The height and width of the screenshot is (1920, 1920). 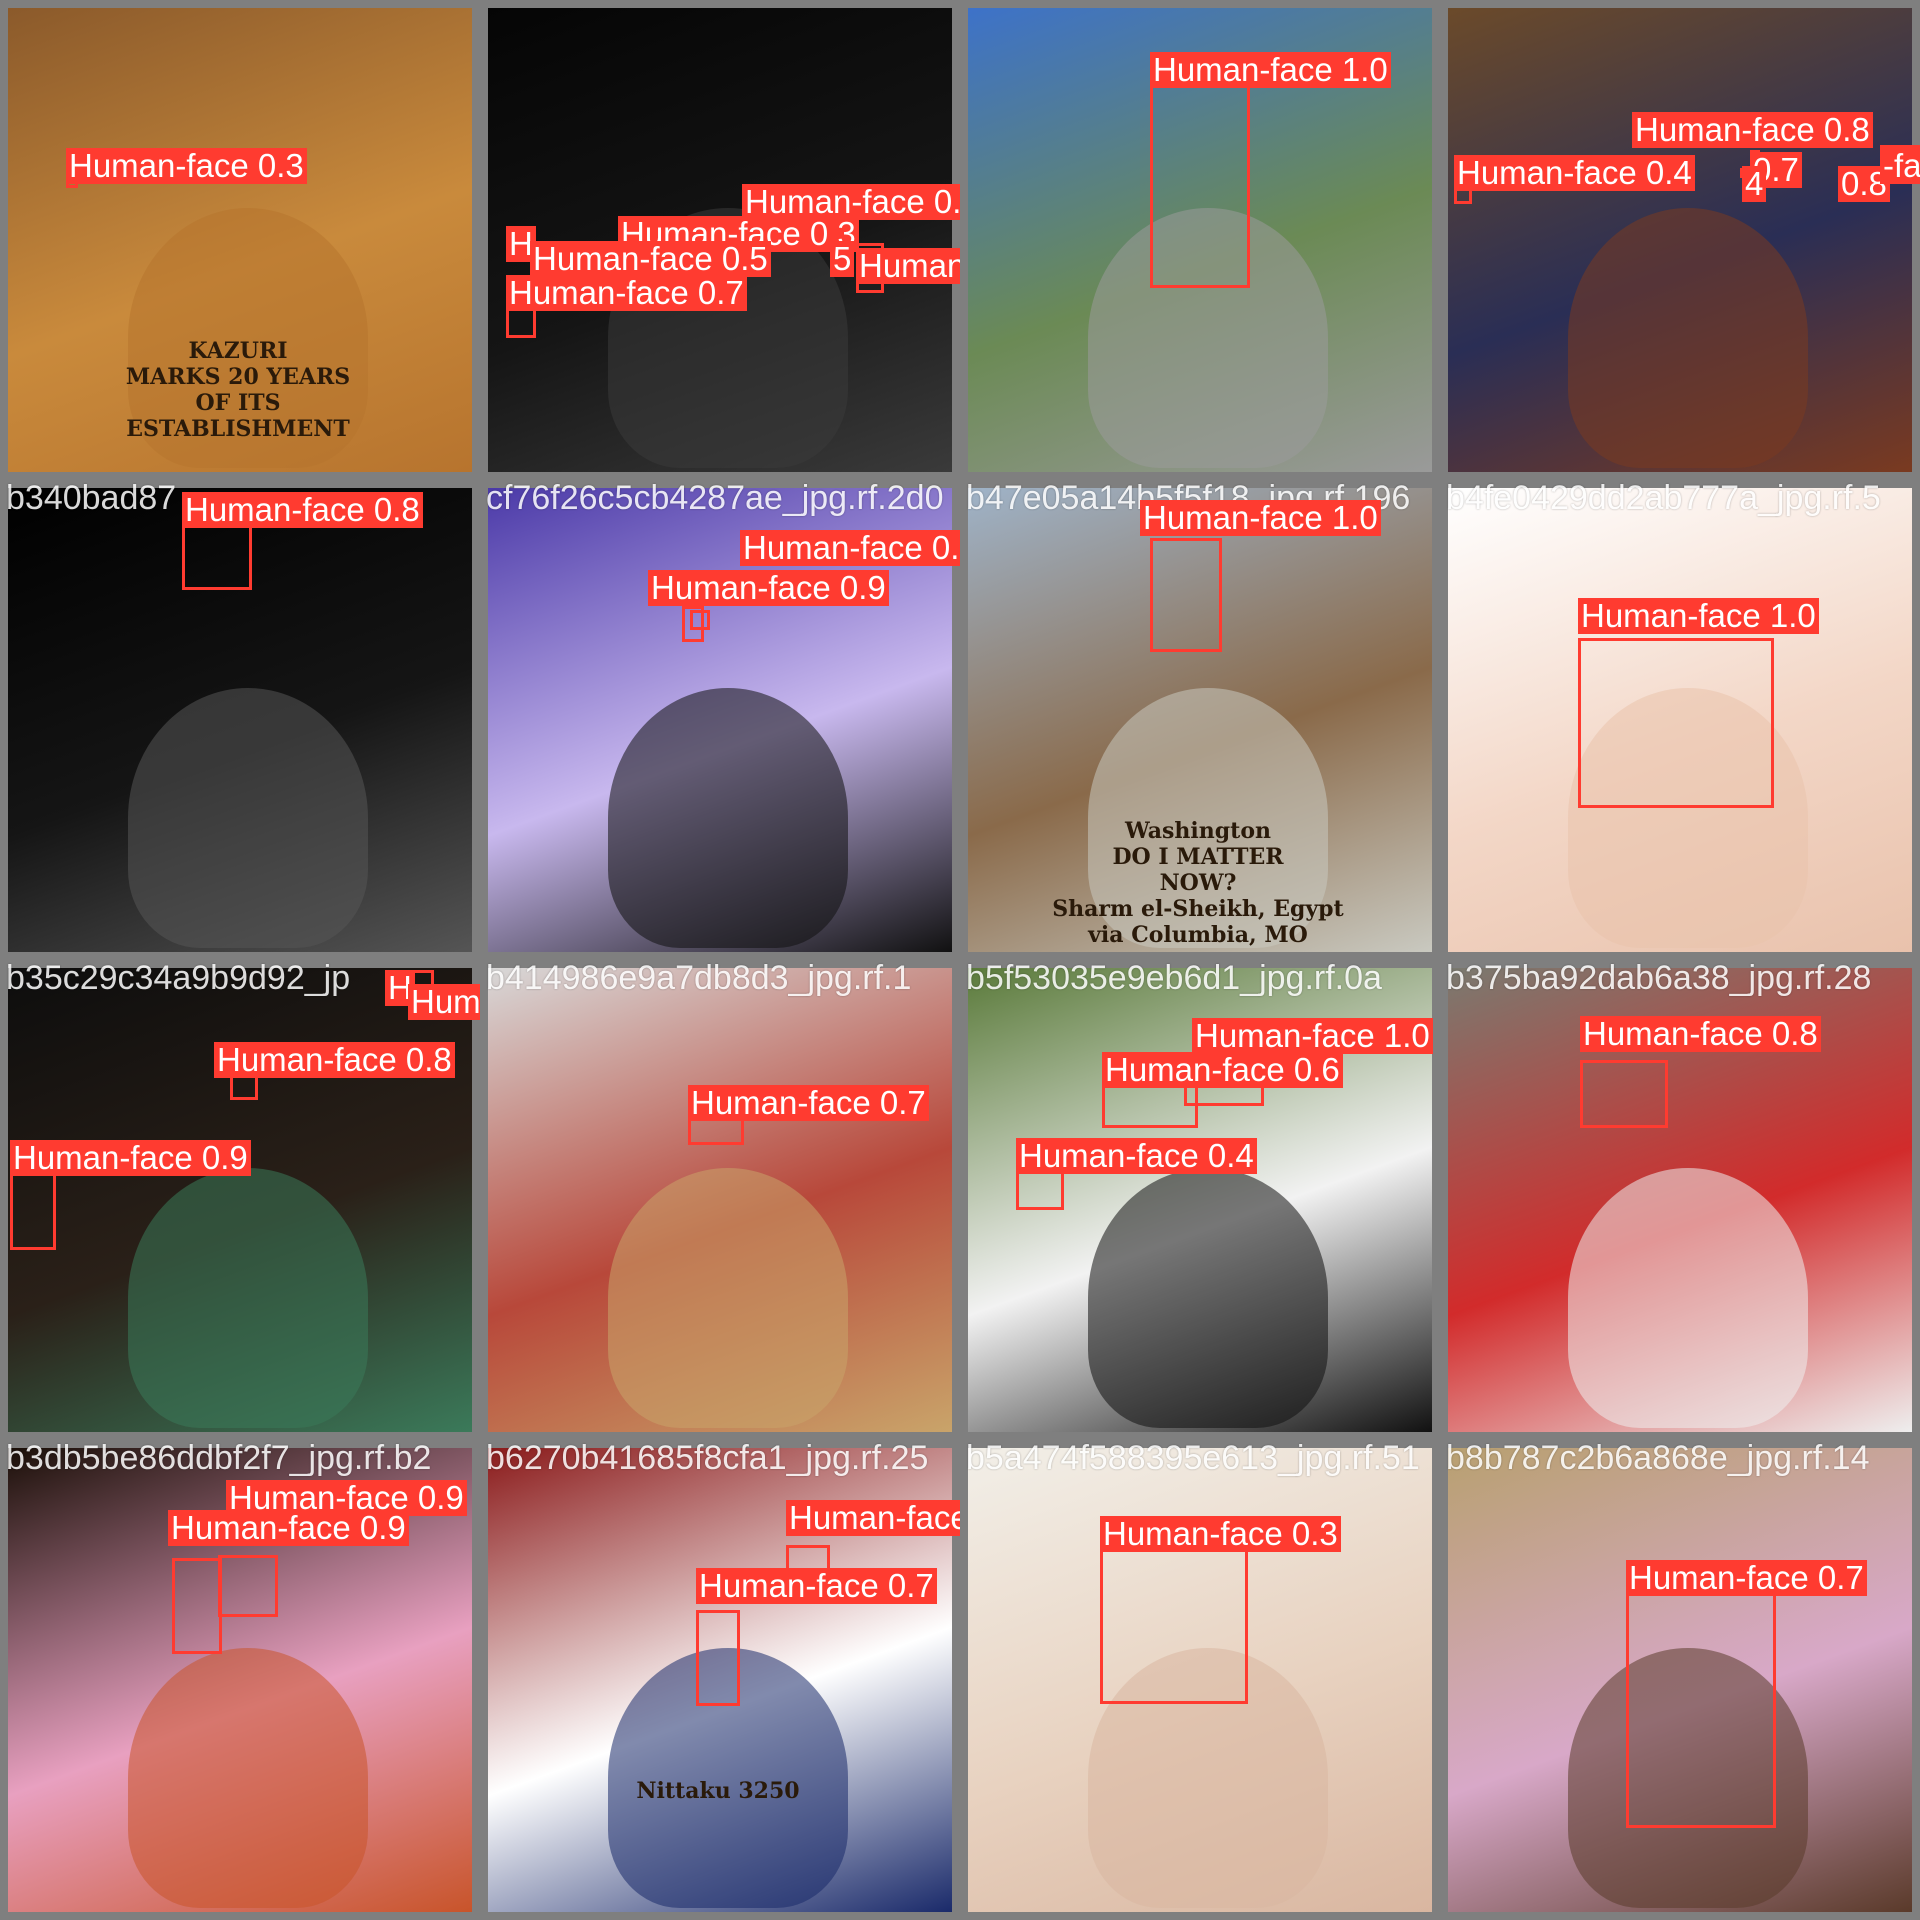 I want to click on detection-label: 5, so click(x=842, y=259).